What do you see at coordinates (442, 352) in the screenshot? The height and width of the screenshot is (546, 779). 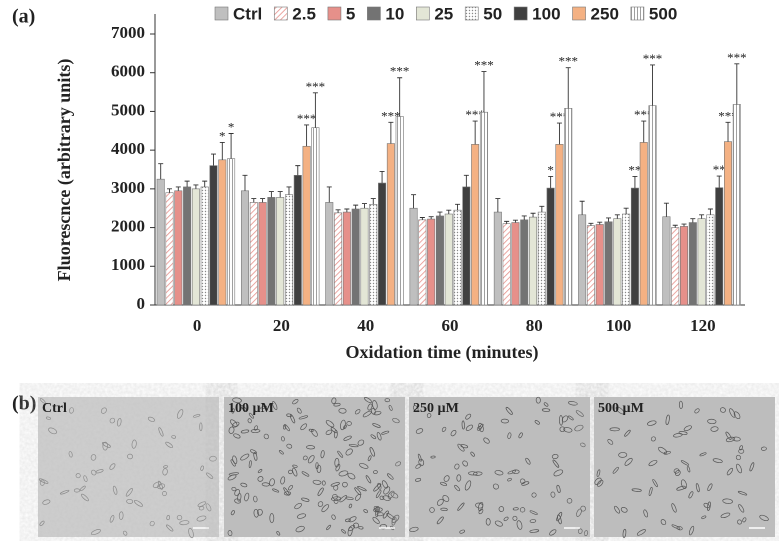 I see `x-axis-title: Oxidation time (minutes)` at bounding box center [442, 352].